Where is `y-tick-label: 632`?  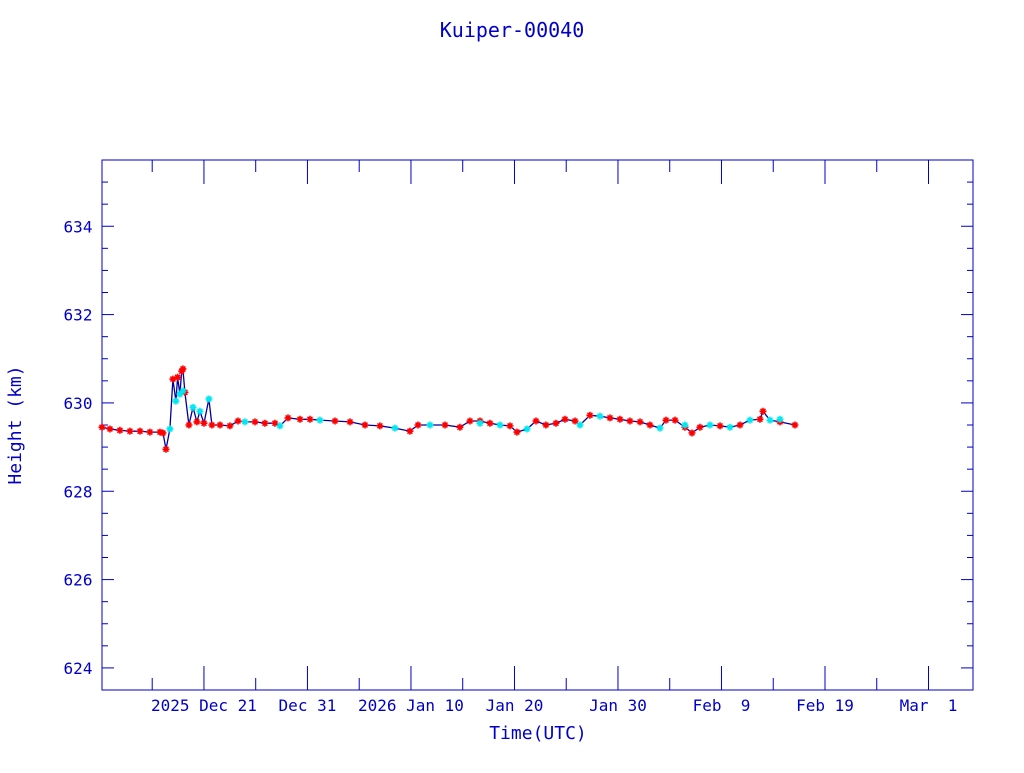 y-tick-label: 632 is located at coordinates (78, 315).